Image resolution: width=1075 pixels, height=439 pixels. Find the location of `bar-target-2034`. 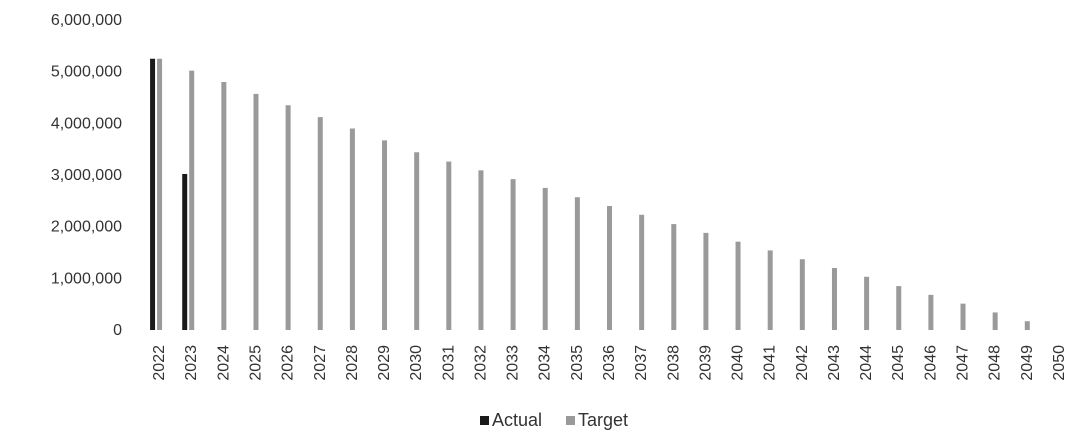

bar-target-2034 is located at coordinates (545, 258).